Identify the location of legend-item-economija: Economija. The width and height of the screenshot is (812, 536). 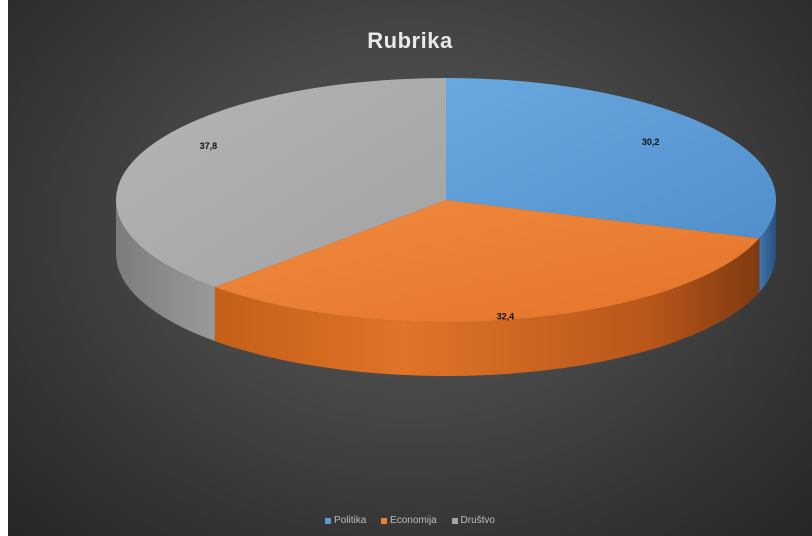
(409, 520).